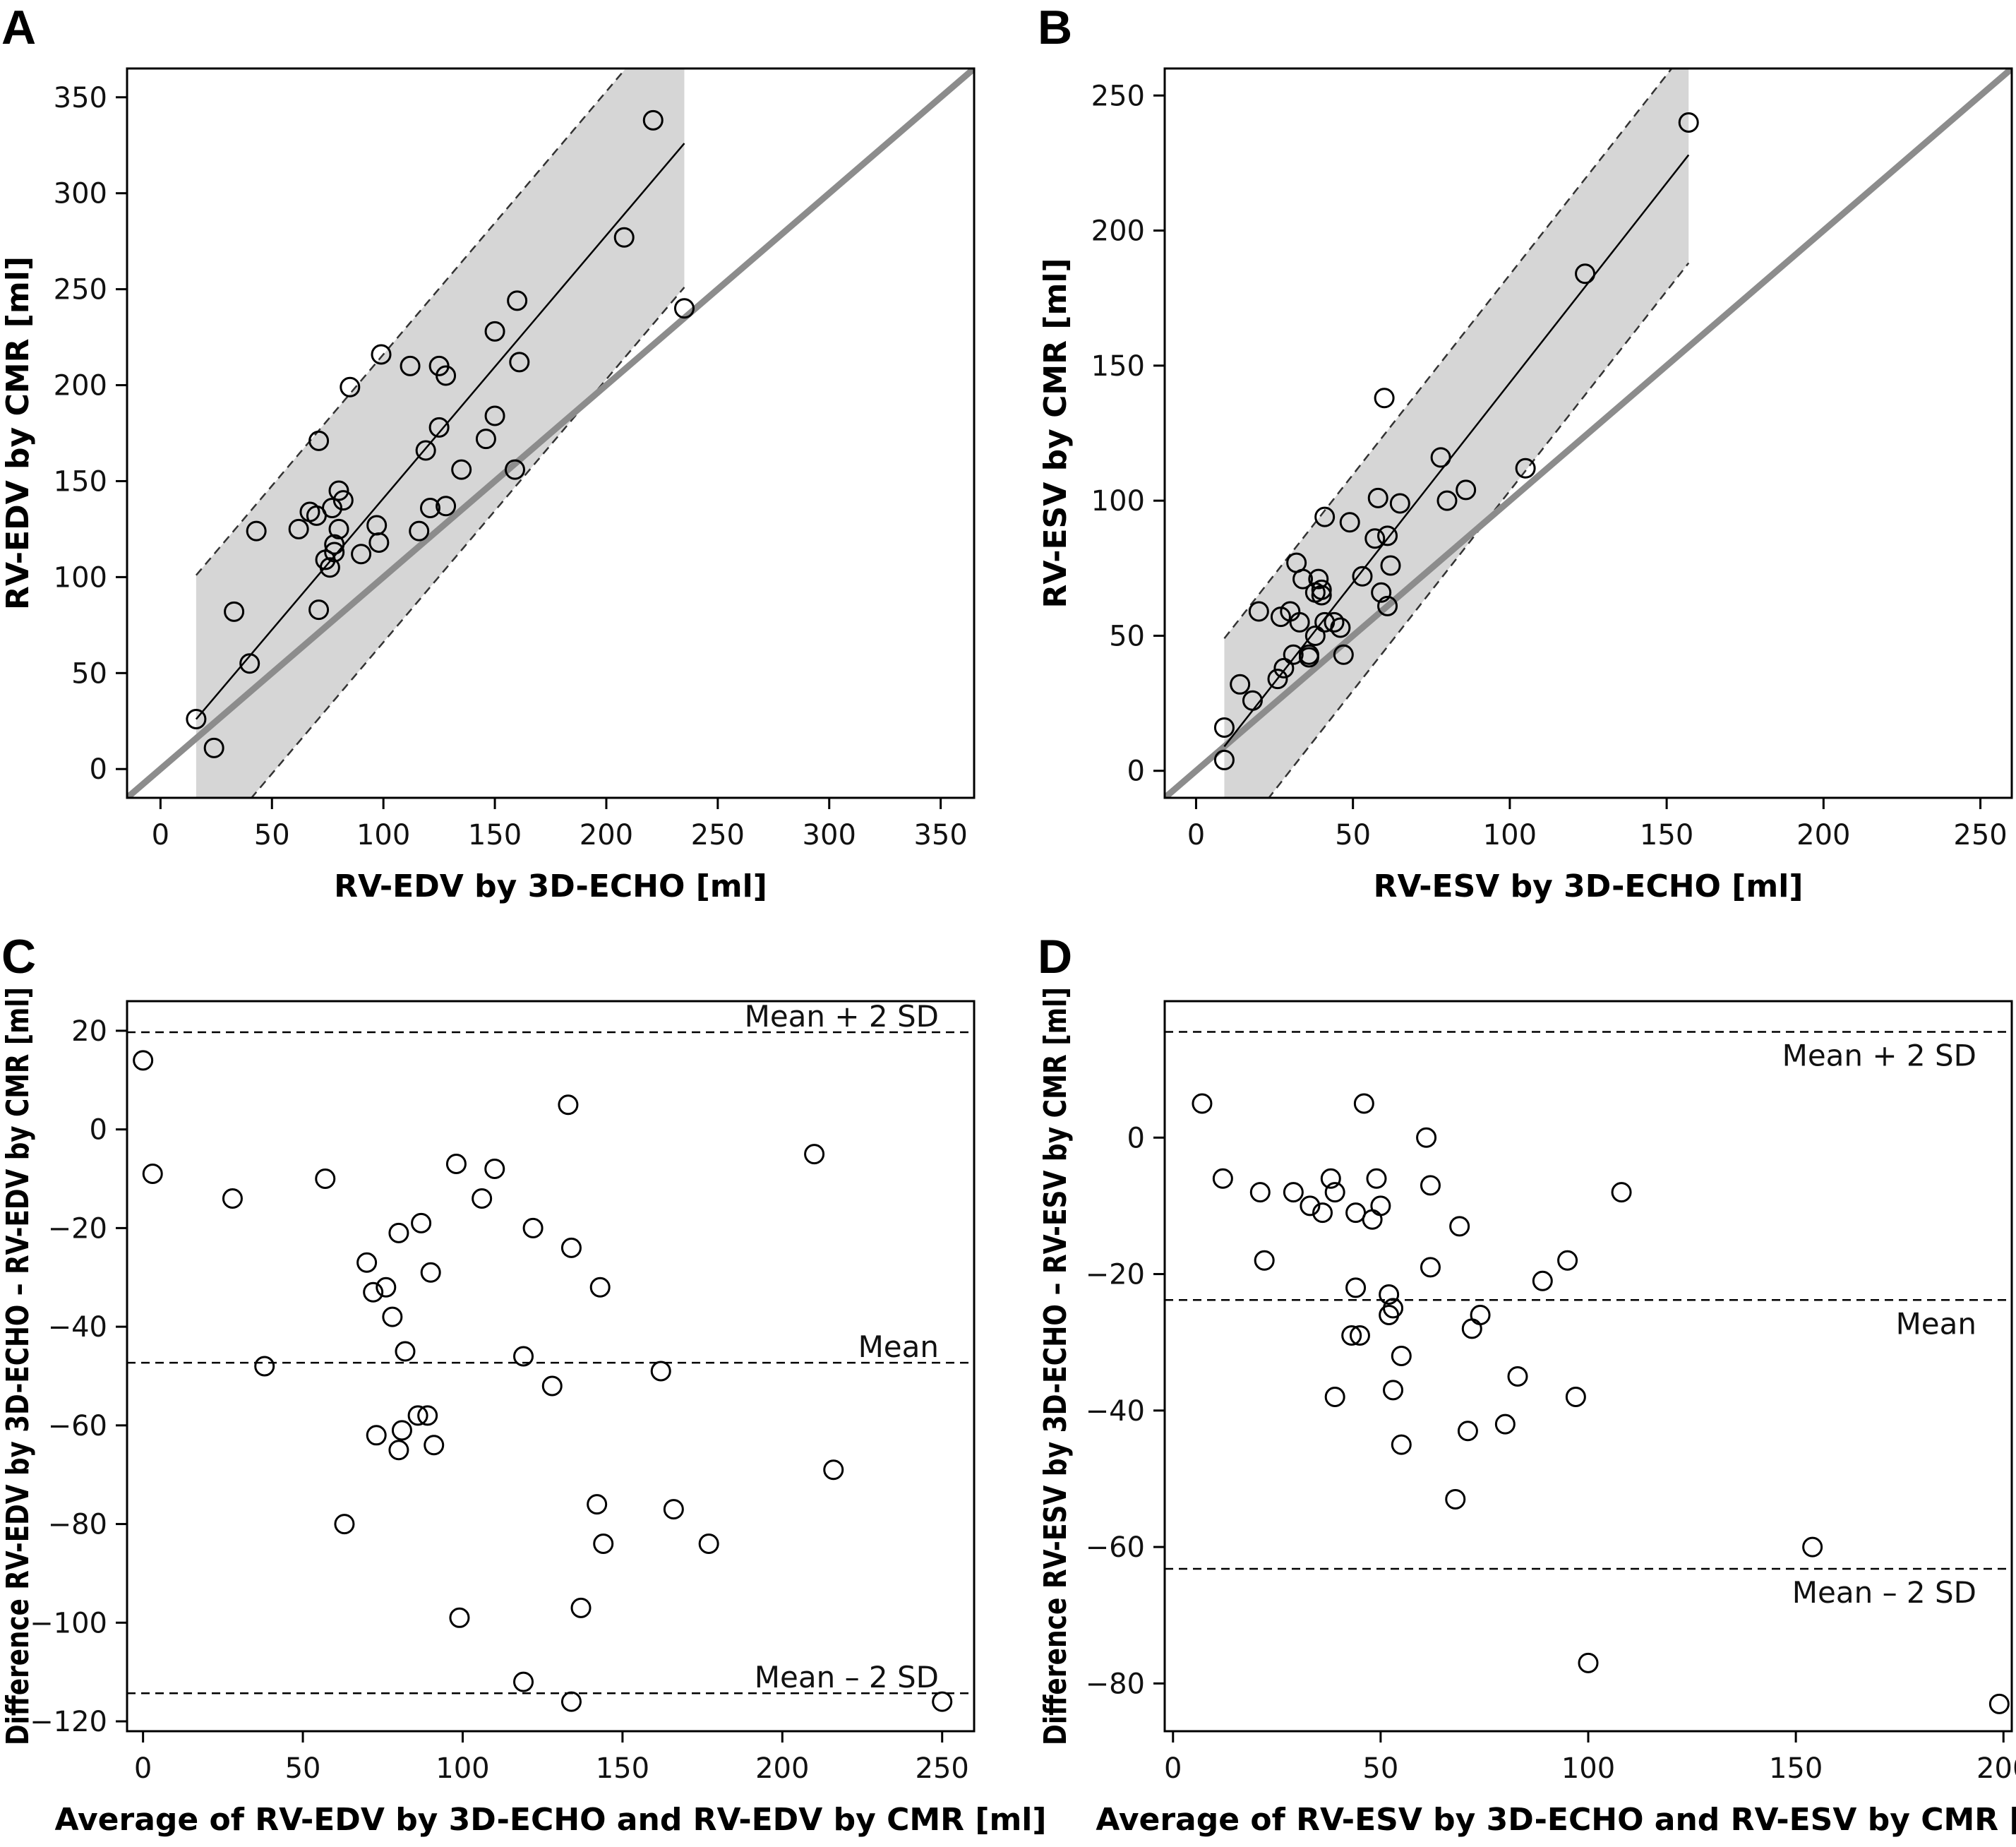 This screenshot has height=1847, width=2016. I want to click on panel-a-y-tick-label: 100, so click(81, 577).